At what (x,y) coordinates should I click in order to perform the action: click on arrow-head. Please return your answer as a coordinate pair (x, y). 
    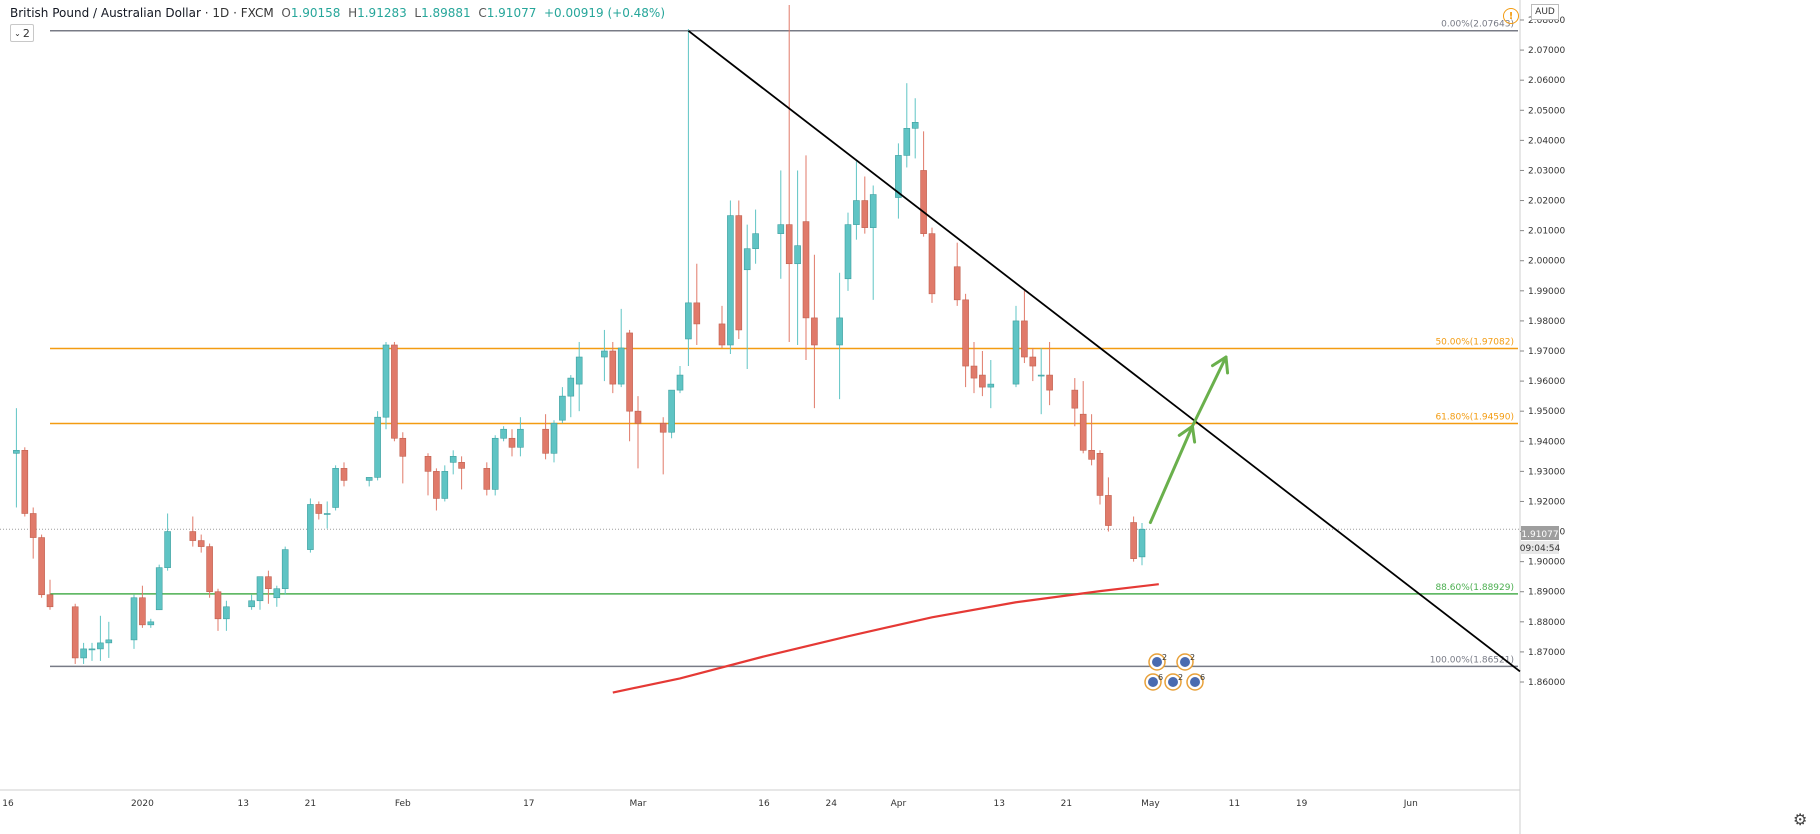
    Looking at the image, I should click on (1220, 365).